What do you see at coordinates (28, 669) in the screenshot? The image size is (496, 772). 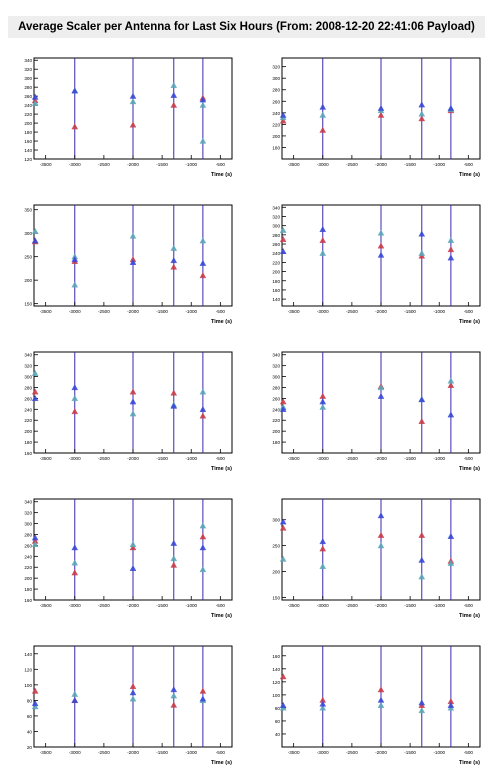 I see `y-tick-label: 120` at bounding box center [28, 669].